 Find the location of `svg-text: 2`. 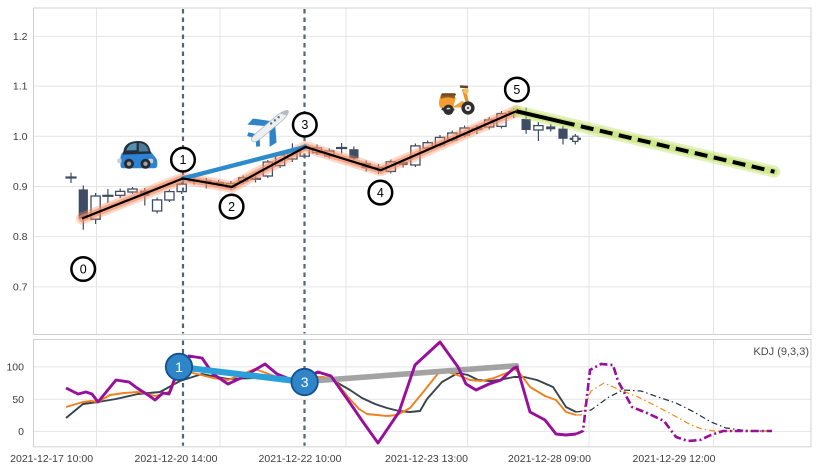

svg-text: 2 is located at coordinates (231, 207).